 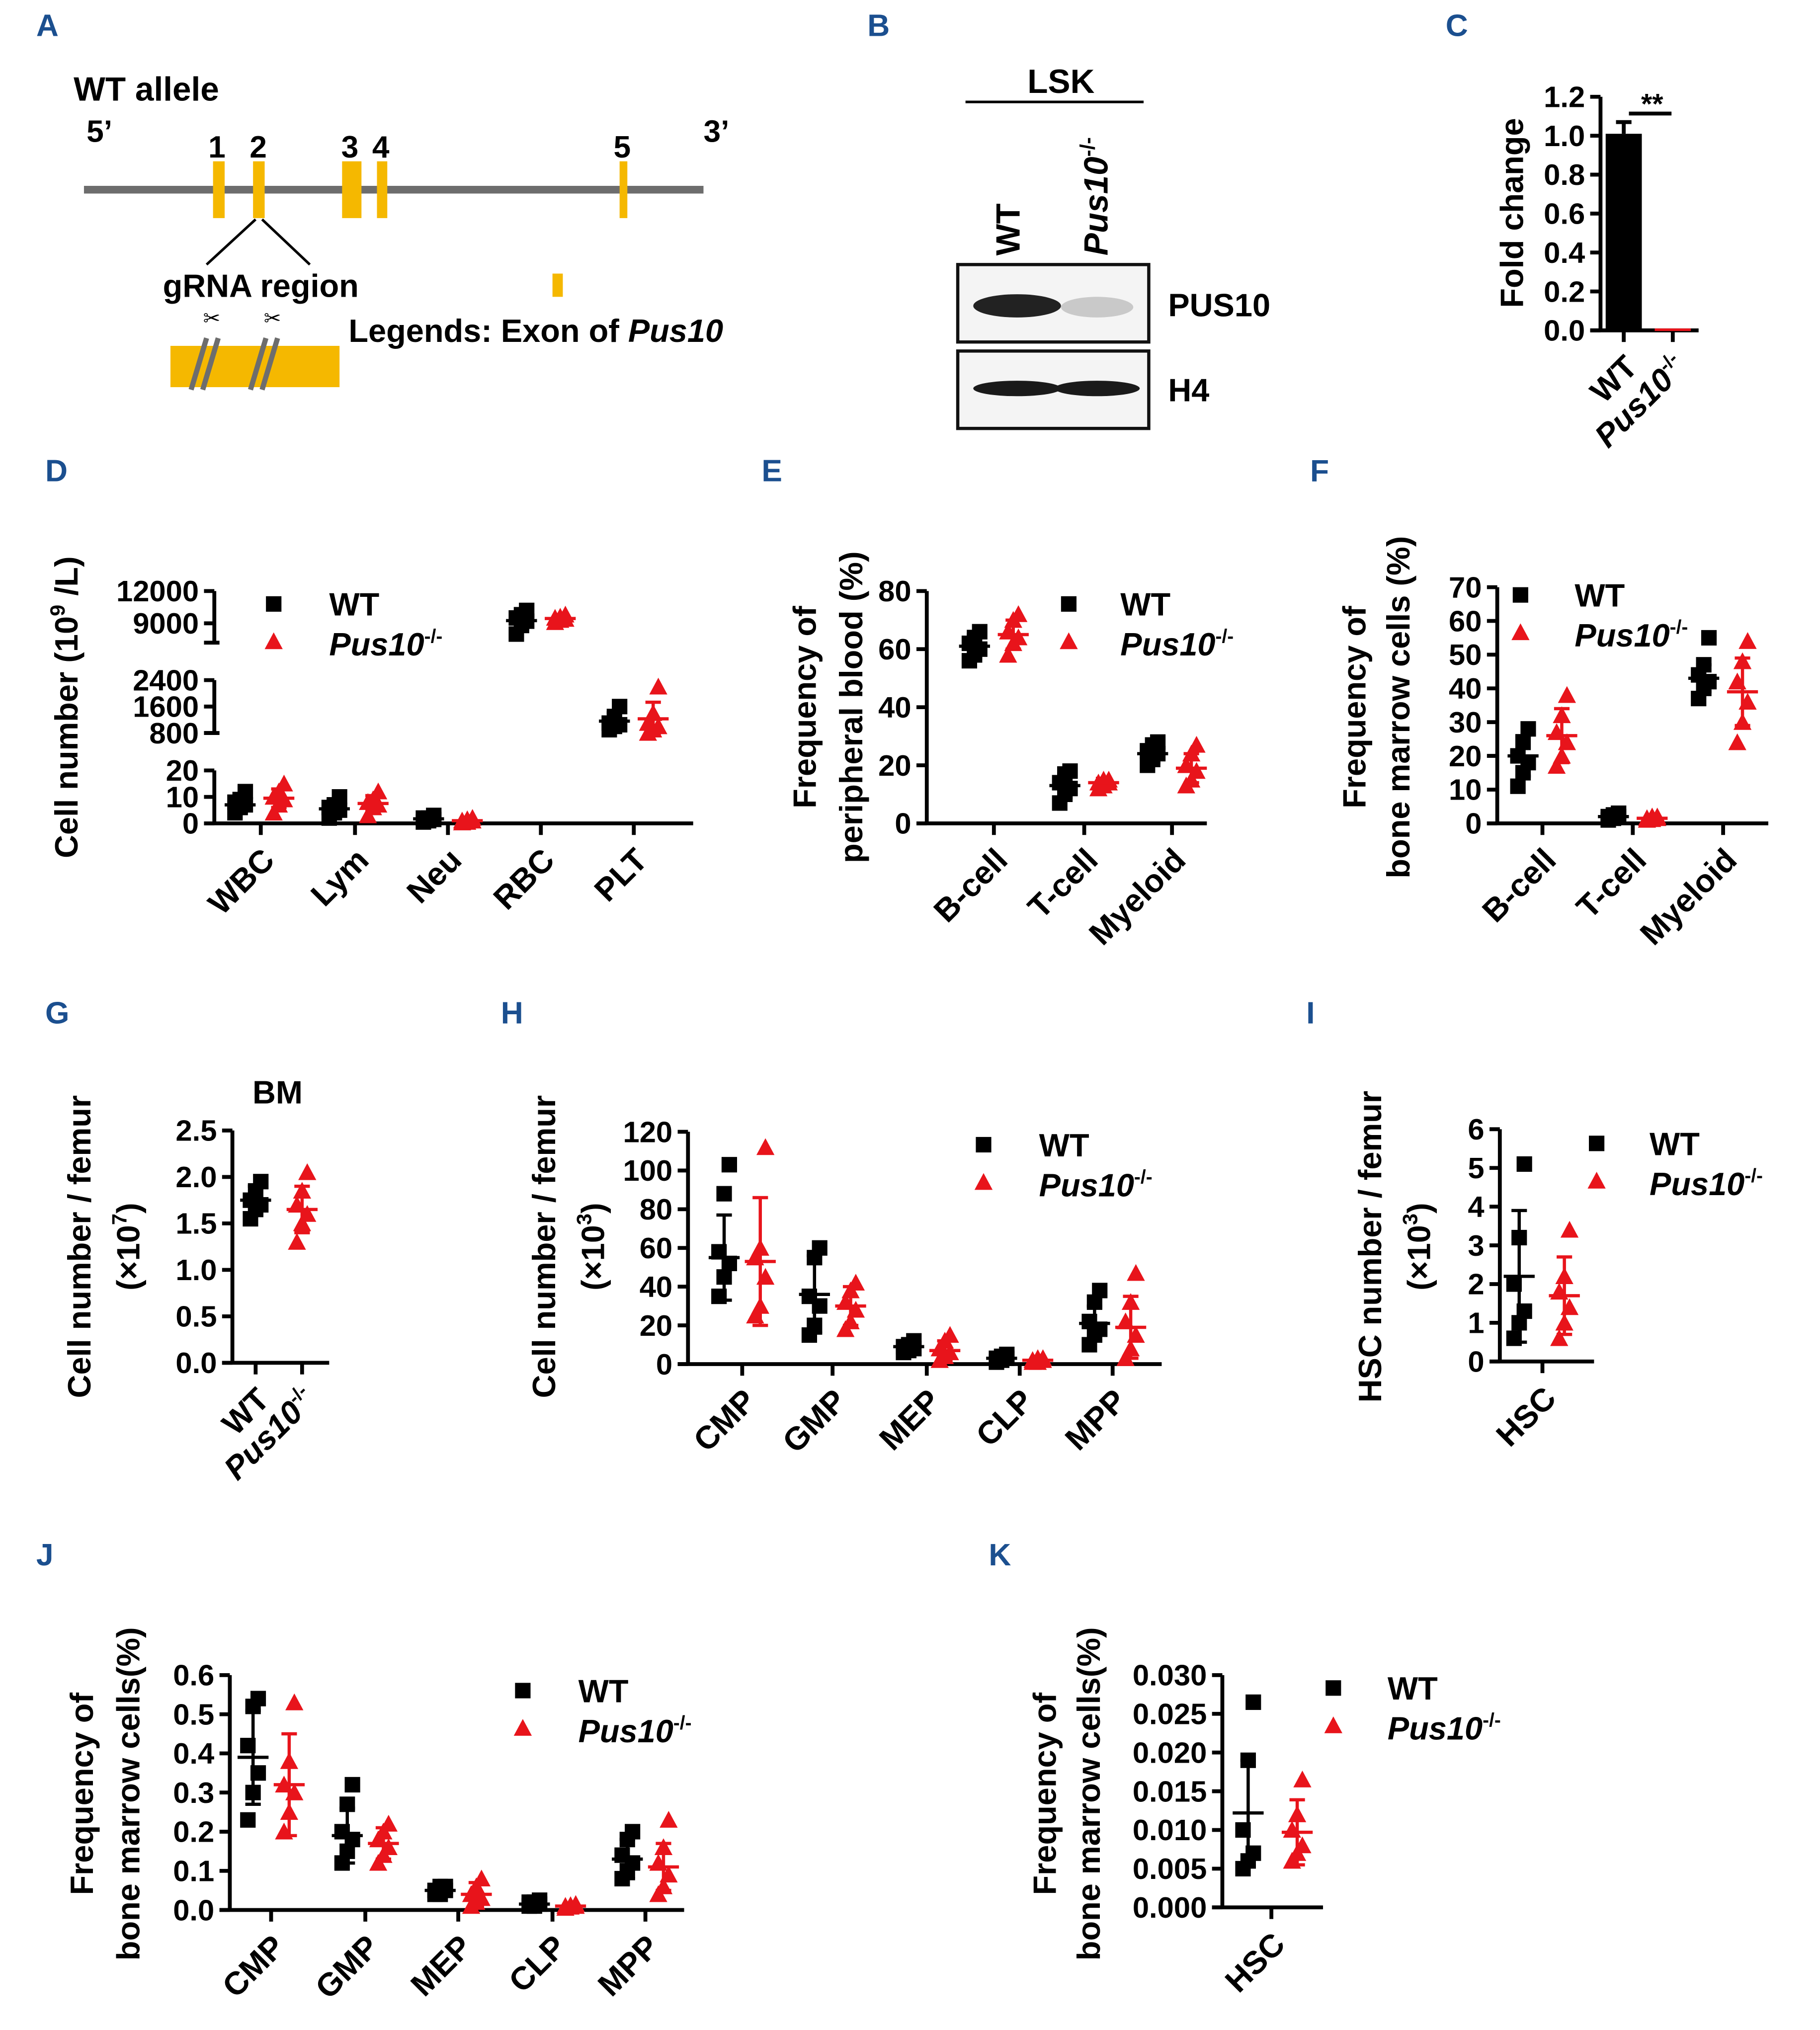 What do you see at coordinates (1476, 1323) in the screenshot?
I see `y-tick-label: 1` at bounding box center [1476, 1323].